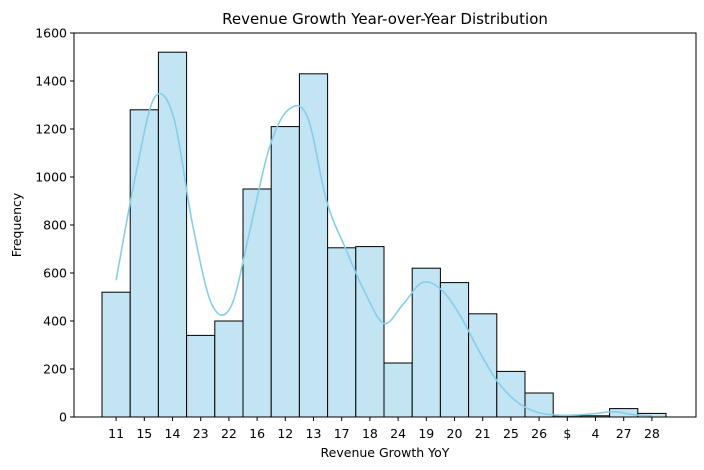 Image resolution: width=704 pixels, height=470 pixels. Describe the element at coordinates (398, 433) in the screenshot. I see `x-tick-label-10: 24` at that location.